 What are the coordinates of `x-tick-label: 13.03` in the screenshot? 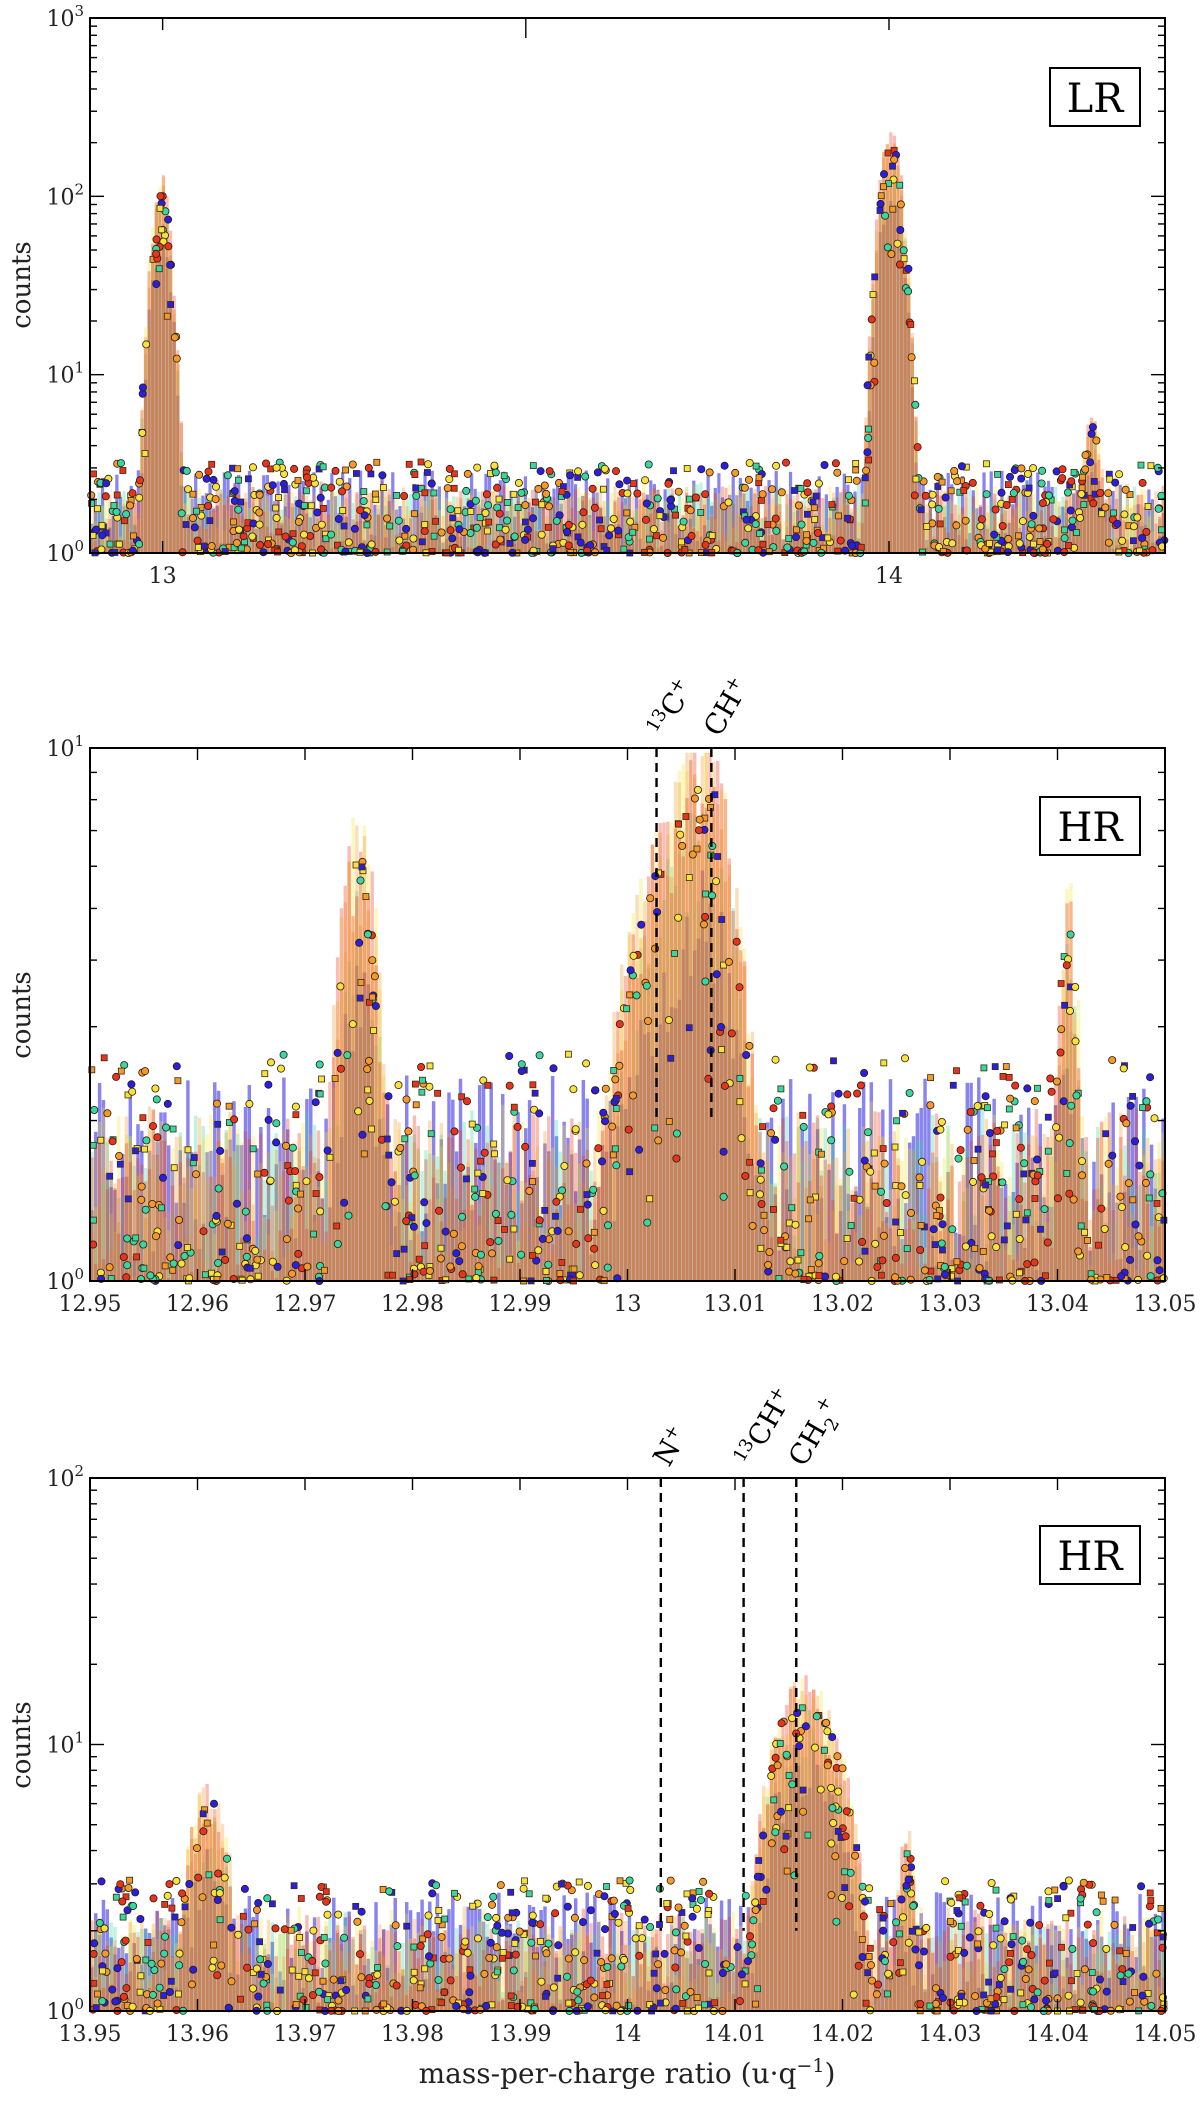 It's located at (950, 1304).